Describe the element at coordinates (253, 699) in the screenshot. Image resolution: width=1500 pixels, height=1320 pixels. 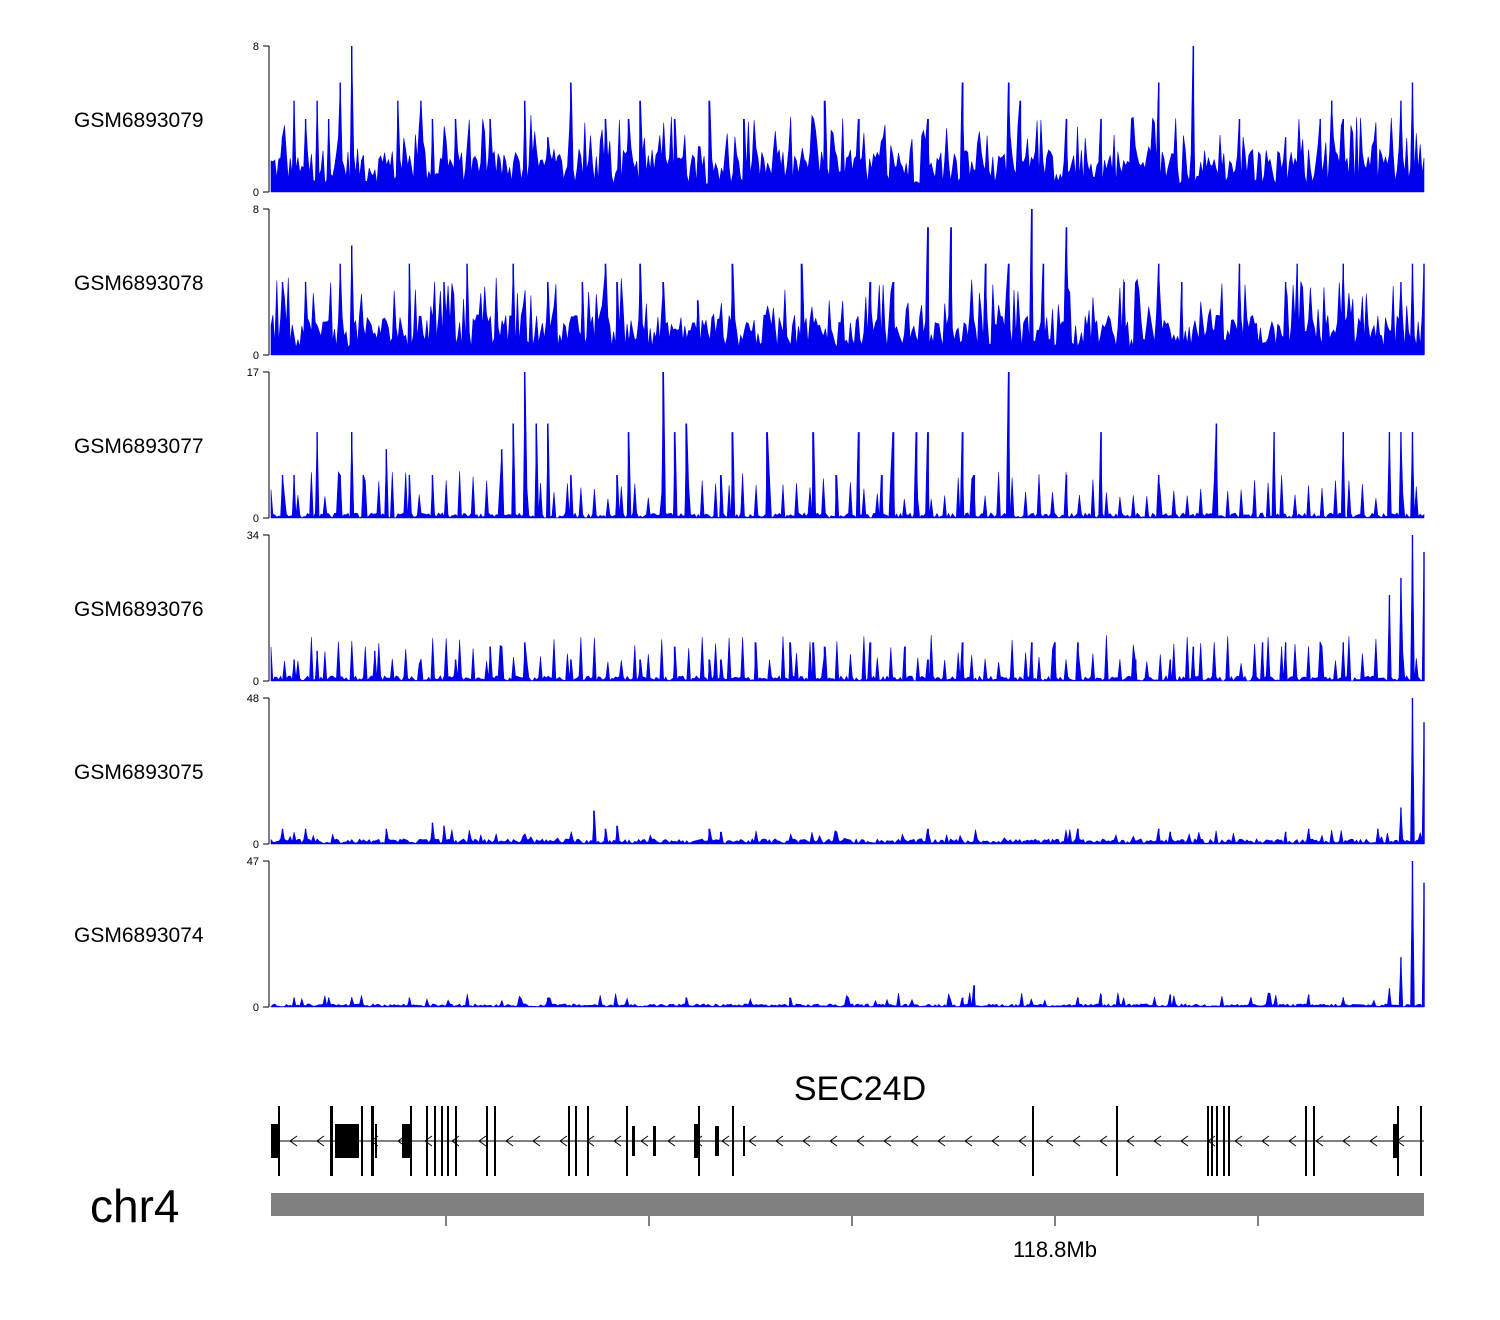
I see `y-tick-label: 48` at that location.